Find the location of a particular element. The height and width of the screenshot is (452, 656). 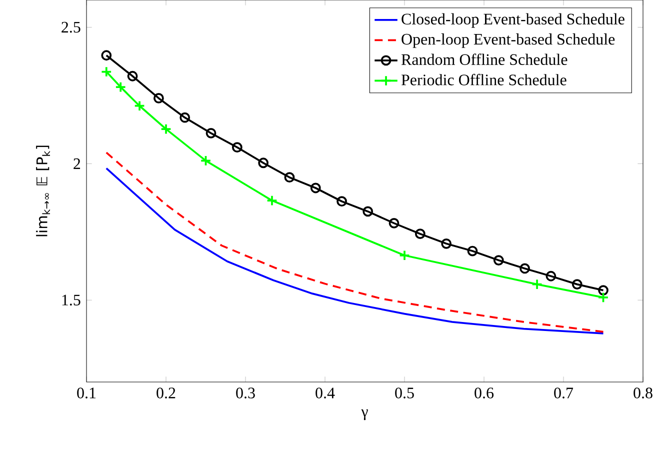

x-tick-label: 0.4 is located at coordinates (325, 393).